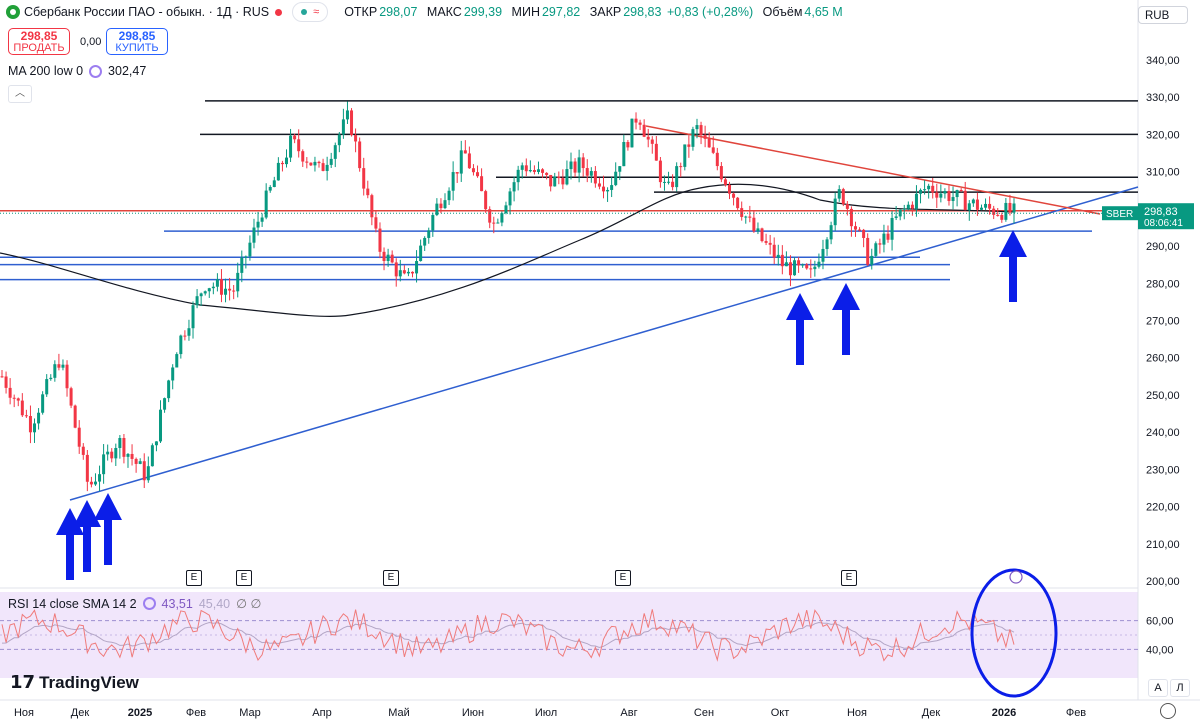 This screenshot has width=1200, height=721. I want to click on buy-button: 298,85 КУПИТЬ, so click(137, 41).